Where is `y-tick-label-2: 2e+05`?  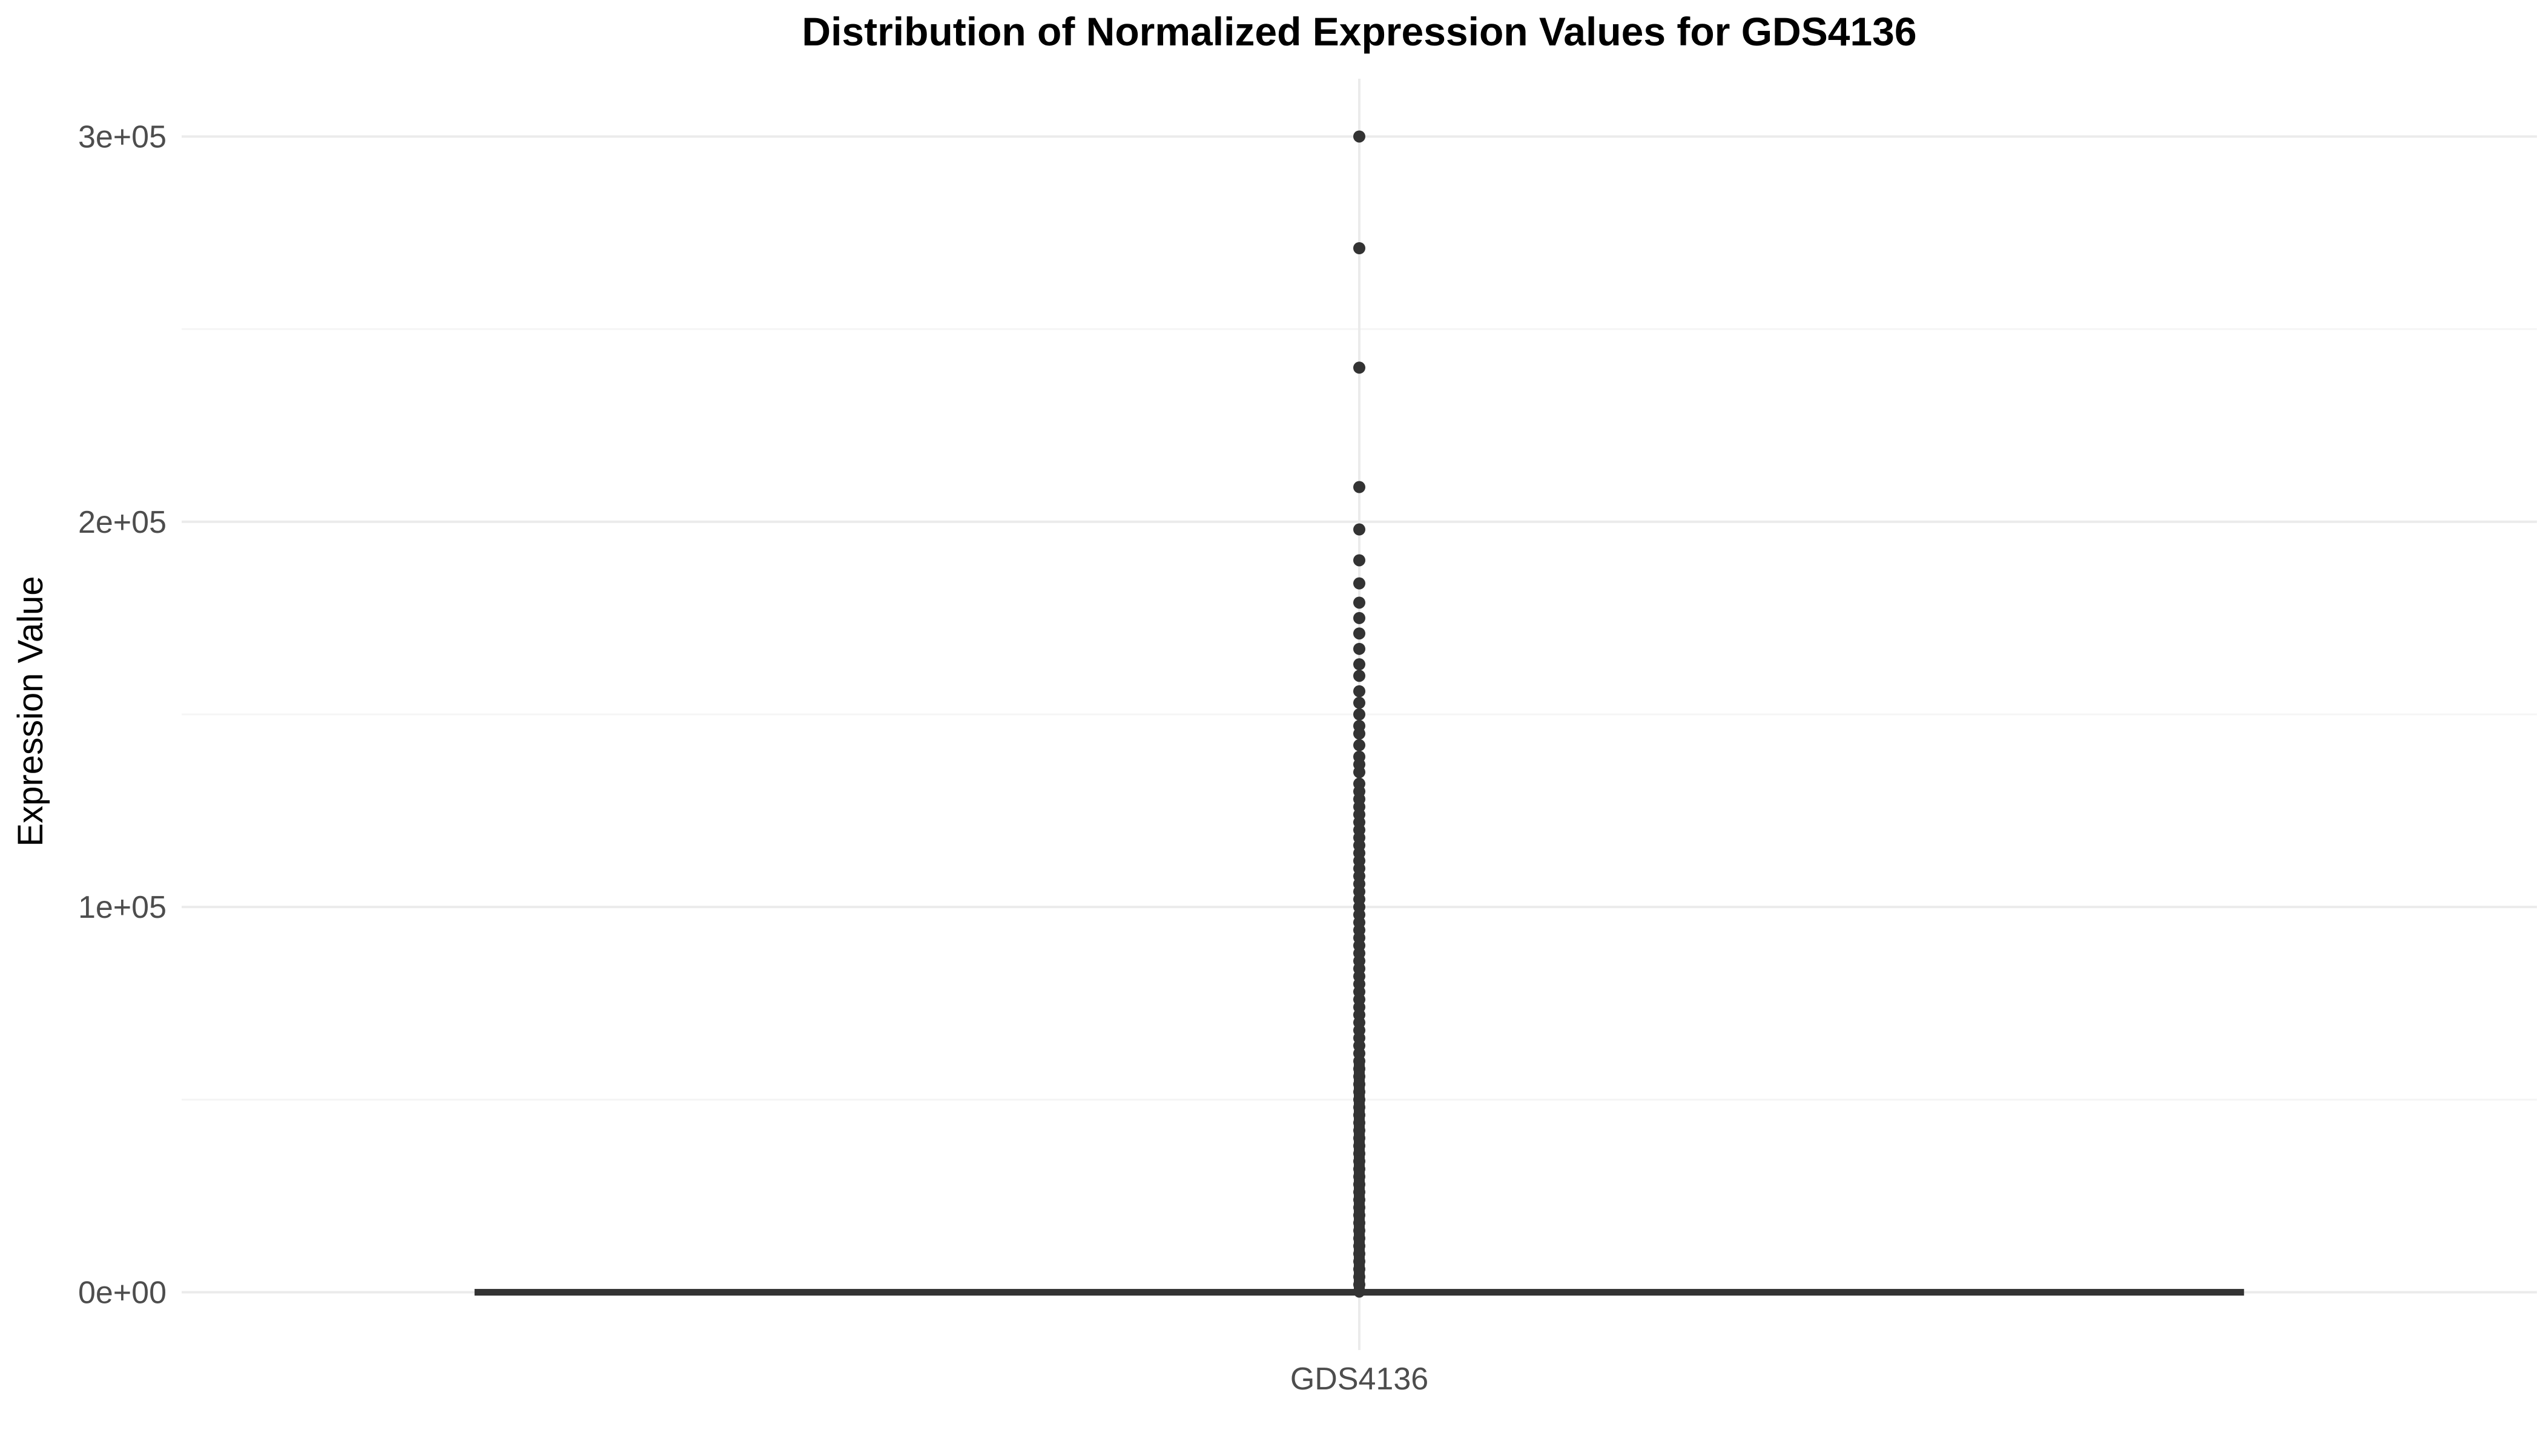
y-tick-label-2: 2e+05 is located at coordinates (123, 522).